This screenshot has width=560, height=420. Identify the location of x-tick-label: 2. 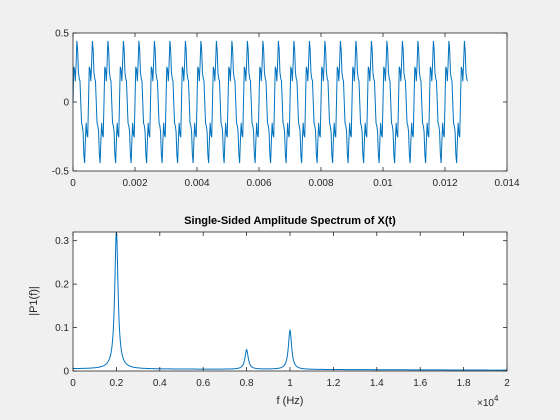
(507, 383).